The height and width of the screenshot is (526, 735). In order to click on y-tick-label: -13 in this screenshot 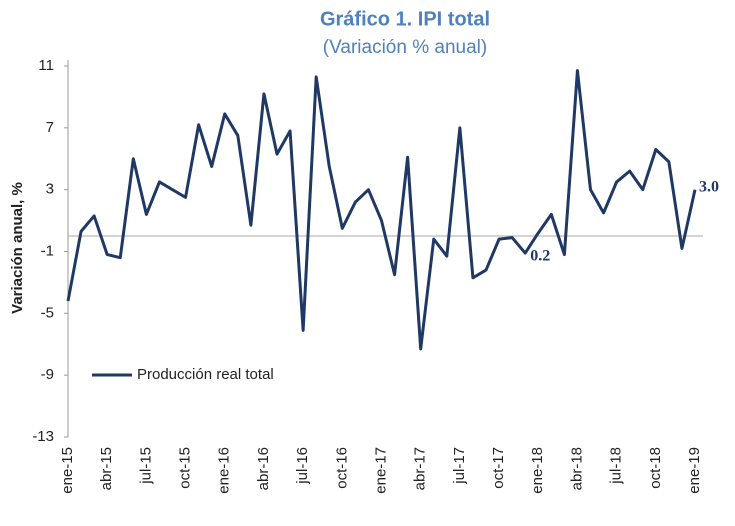, I will do `click(43, 436)`.